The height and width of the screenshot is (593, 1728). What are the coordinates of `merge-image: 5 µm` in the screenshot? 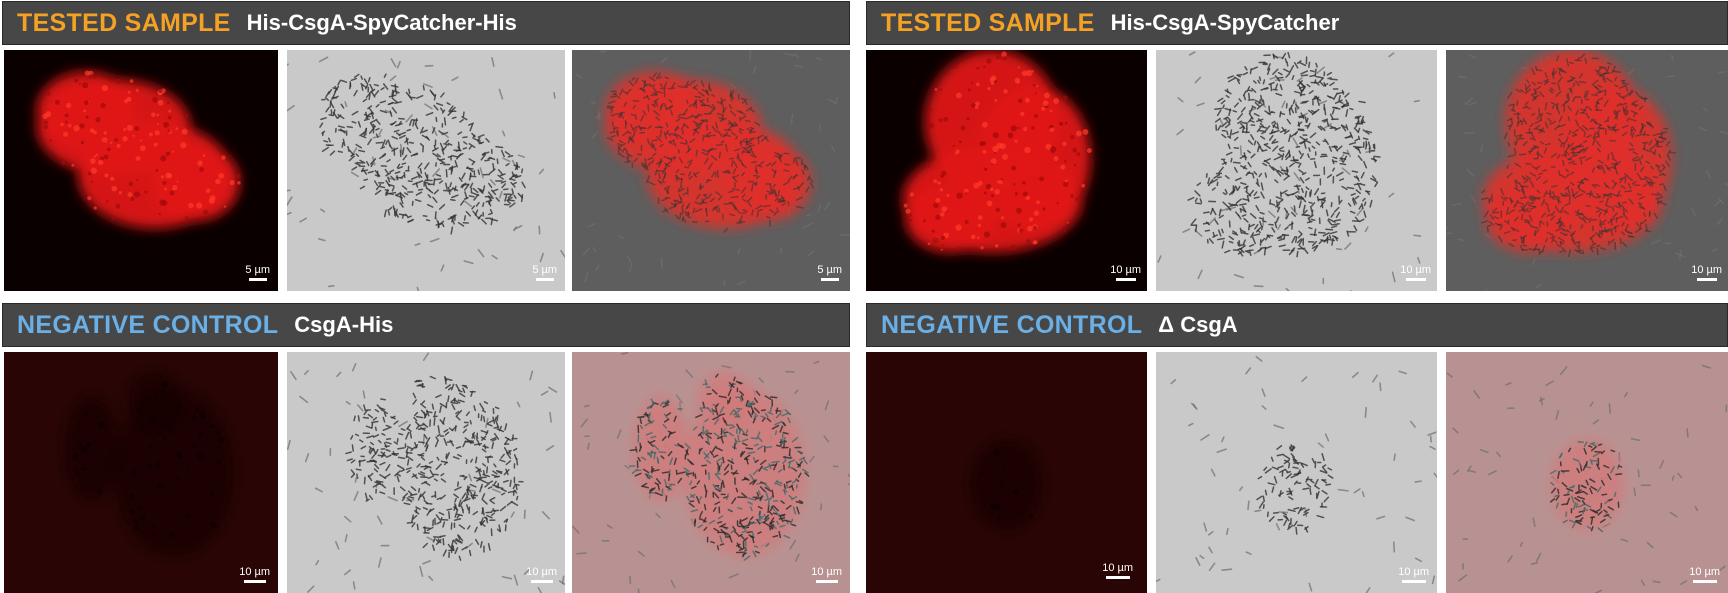 It's located at (711, 170).